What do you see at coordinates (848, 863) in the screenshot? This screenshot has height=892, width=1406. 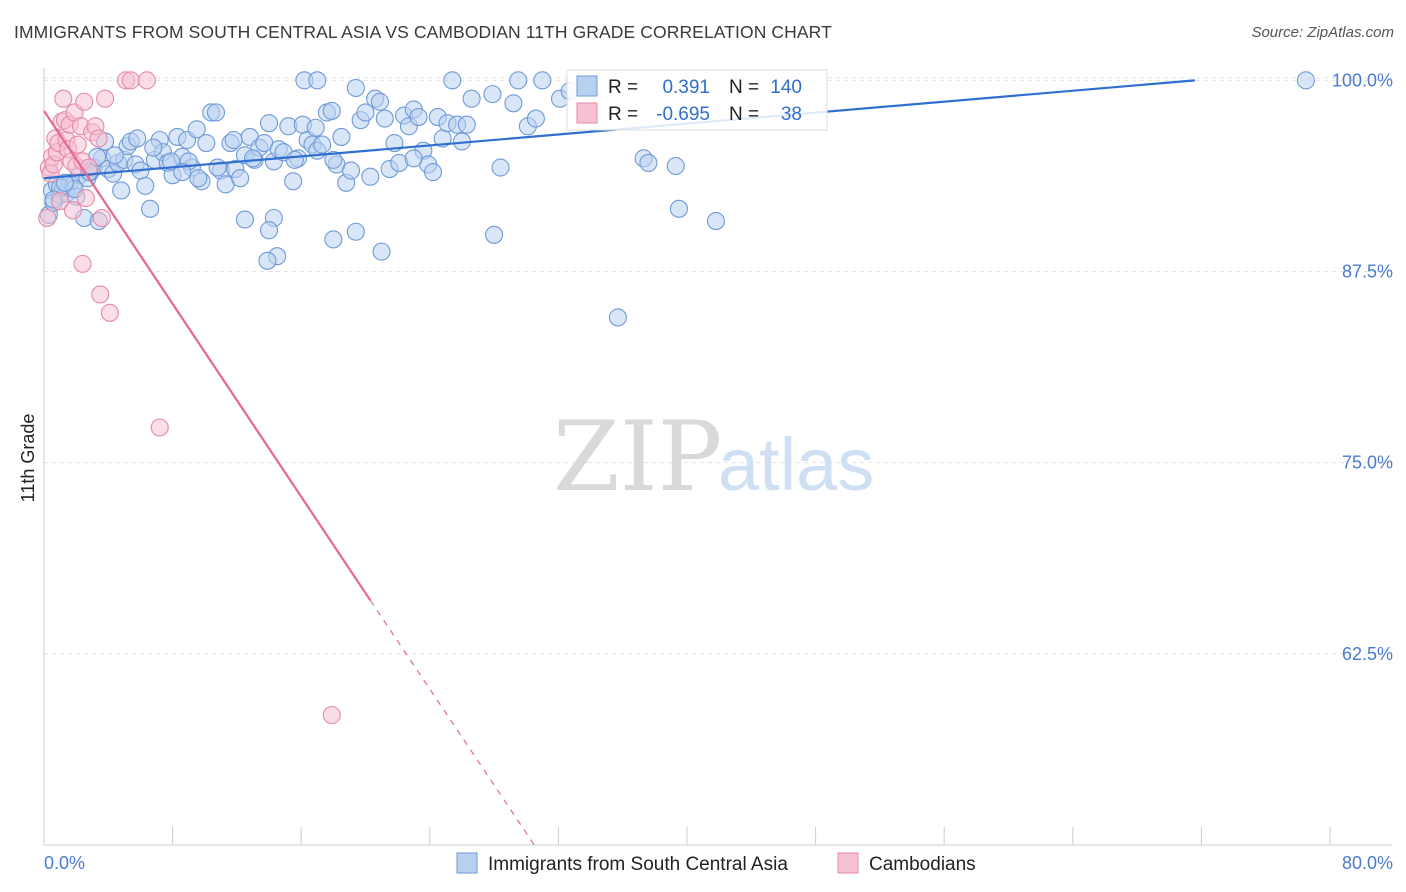 I see `legend-item-cambodians-swatch` at bounding box center [848, 863].